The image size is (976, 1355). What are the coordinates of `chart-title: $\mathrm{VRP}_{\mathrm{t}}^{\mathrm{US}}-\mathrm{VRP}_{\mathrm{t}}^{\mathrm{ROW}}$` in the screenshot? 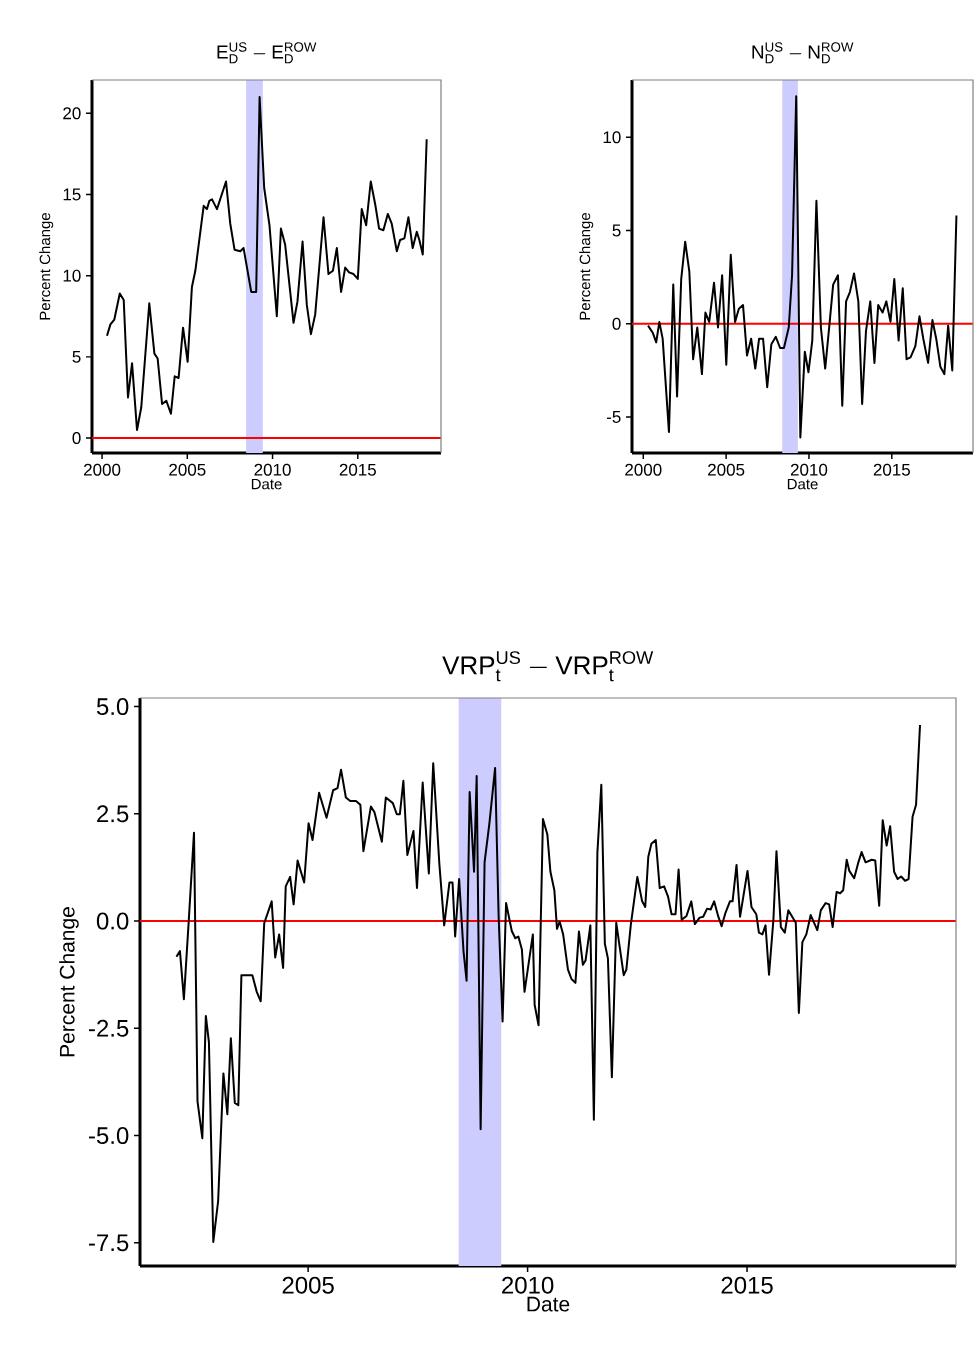 It's located at (548, 666).